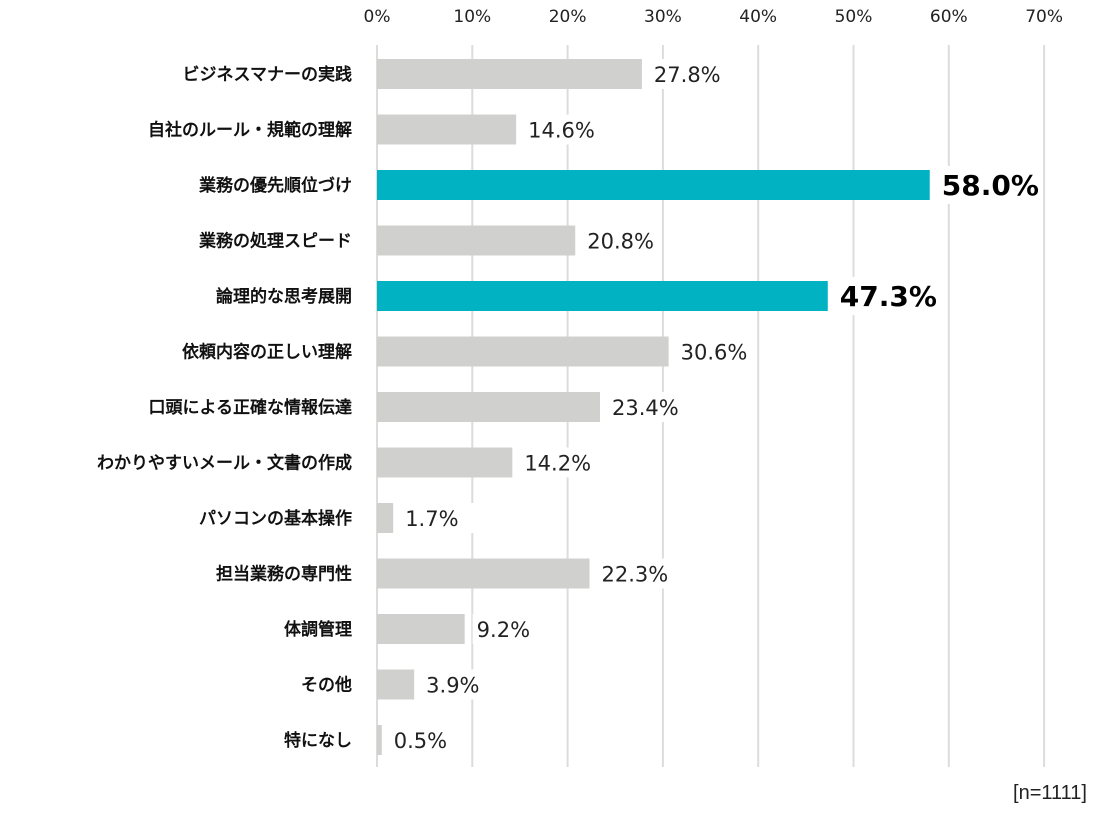 Image resolution: width=1107 pixels, height=827 pixels. I want to click on value-label: 27.8%, so click(687, 75).